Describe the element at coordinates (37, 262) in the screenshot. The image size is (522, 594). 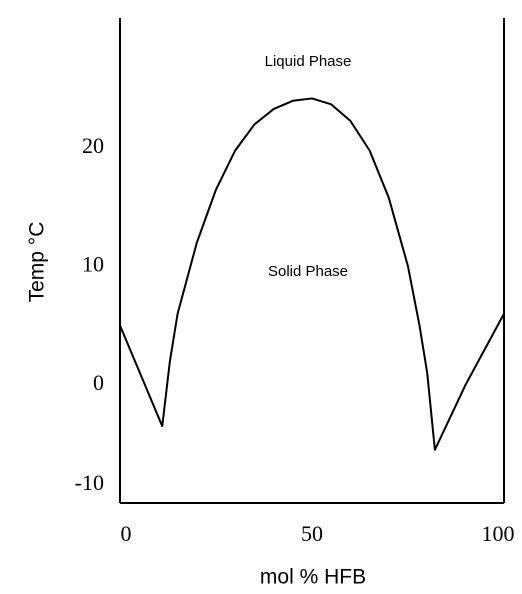
I see `y-axis-label: Temp °C` at that location.